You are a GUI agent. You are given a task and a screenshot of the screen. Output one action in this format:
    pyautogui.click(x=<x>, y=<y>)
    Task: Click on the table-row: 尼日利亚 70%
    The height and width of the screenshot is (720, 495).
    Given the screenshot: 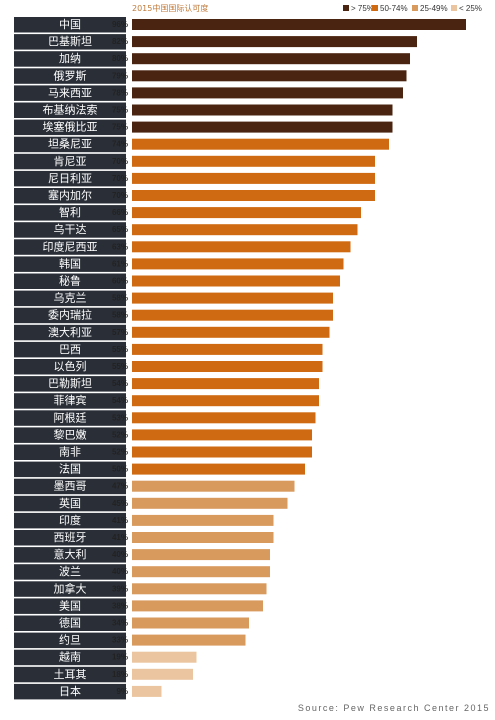 What is the action you would take?
    pyautogui.click(x=194, y=178)
    